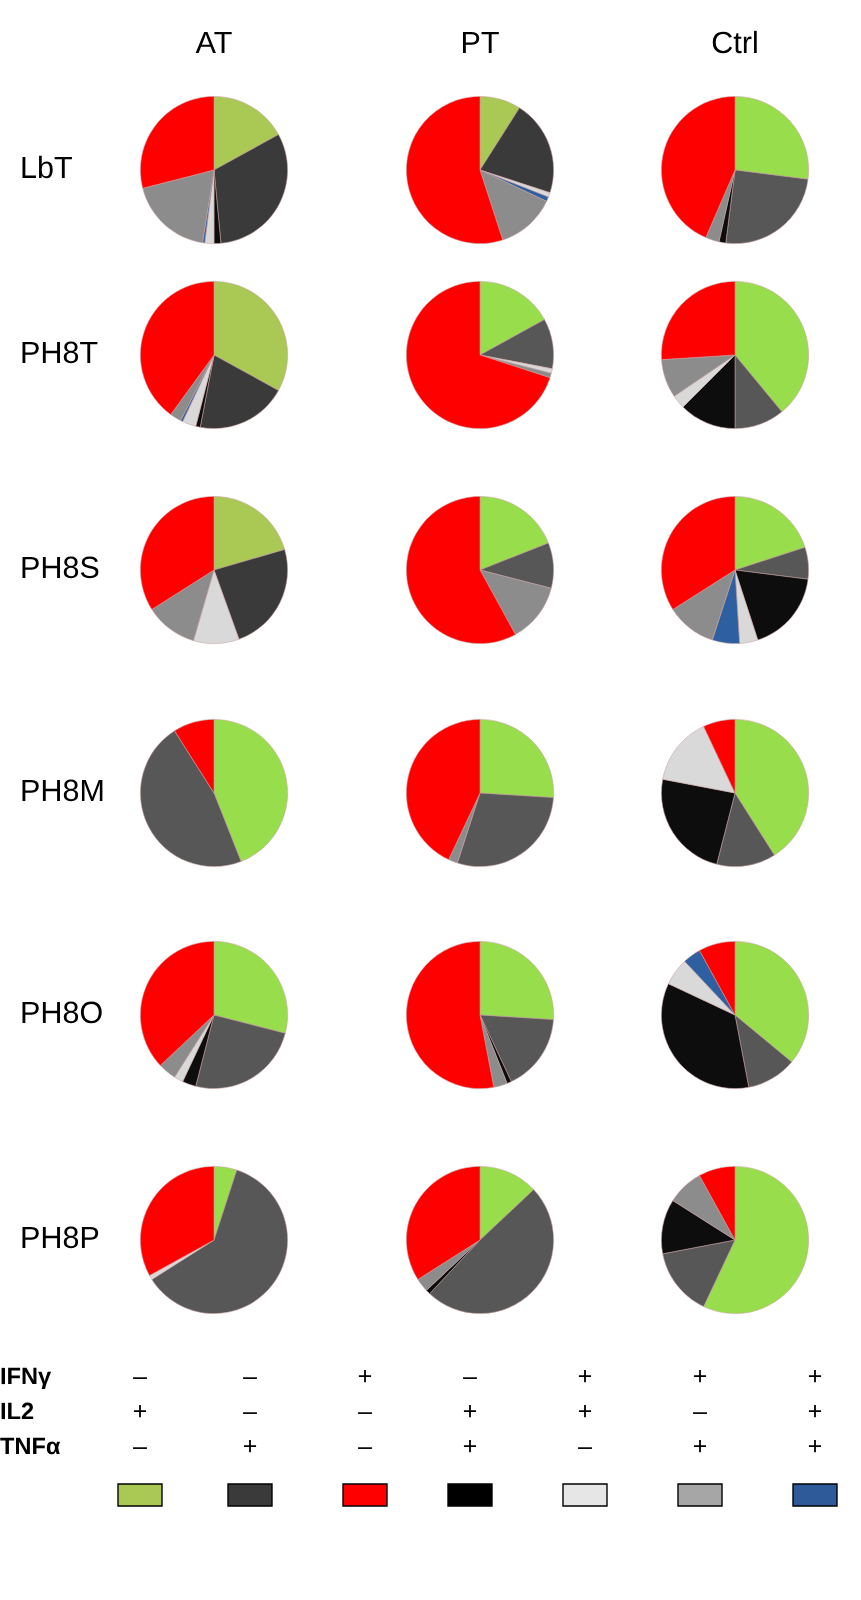 Image resolution: width=861 pixels, height=1600 pixels. Describe the element at coordinates (47, 167) in the screenshot. I see `text: LbT` at that location.